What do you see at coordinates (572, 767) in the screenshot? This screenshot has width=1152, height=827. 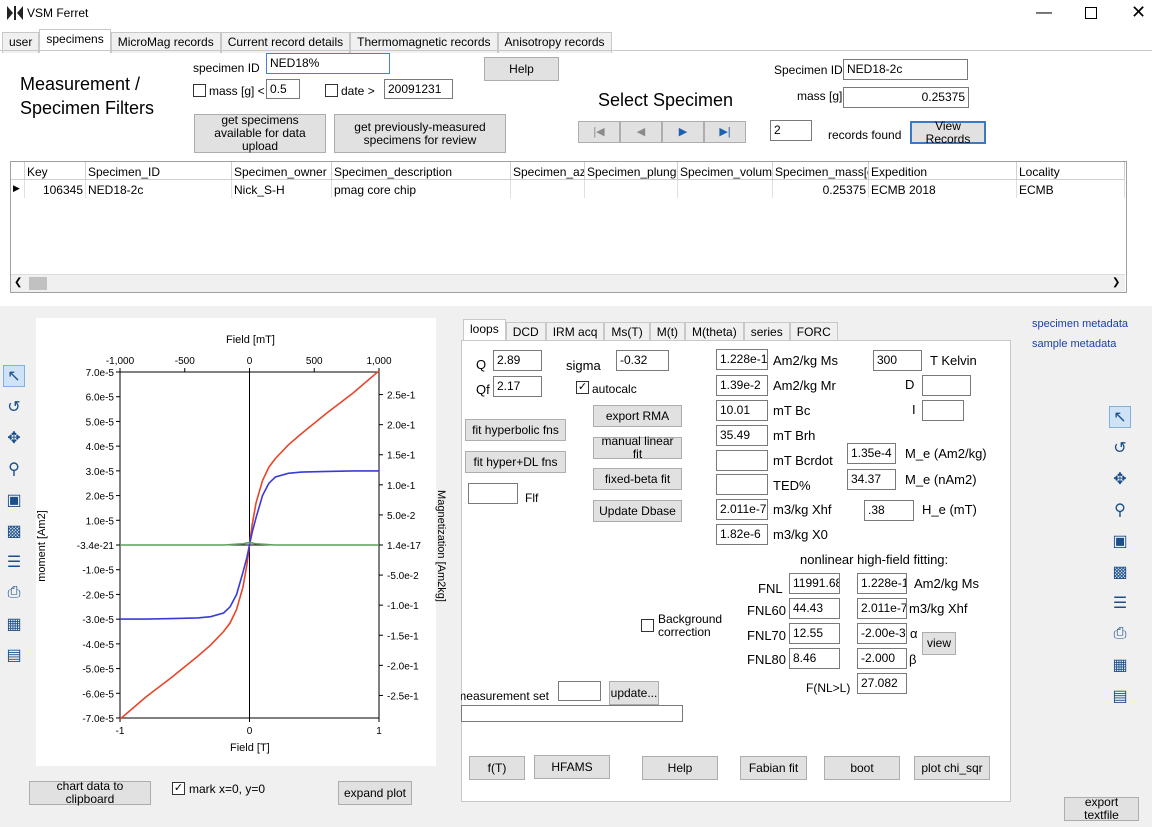 I see `hfams-button: HFAMS` at bounding box center [572, 767].